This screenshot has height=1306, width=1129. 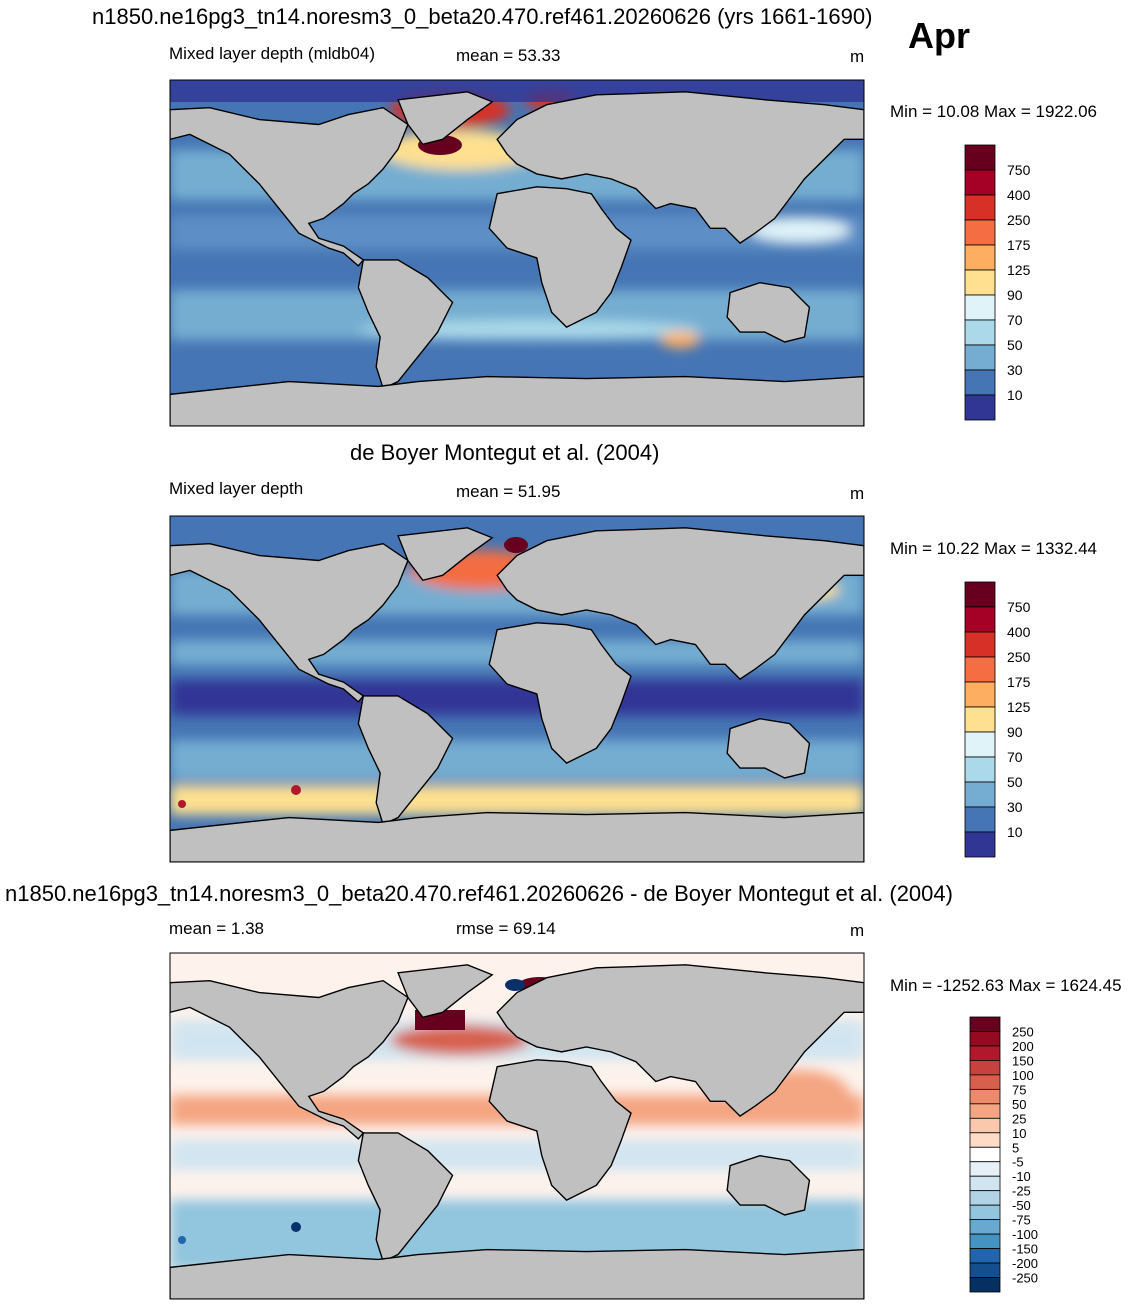 What do you see at coordinates (1015, 757) in the screenshot?
I see `colorbar2-tick-label: 70` at bounding box center [1015, 757].